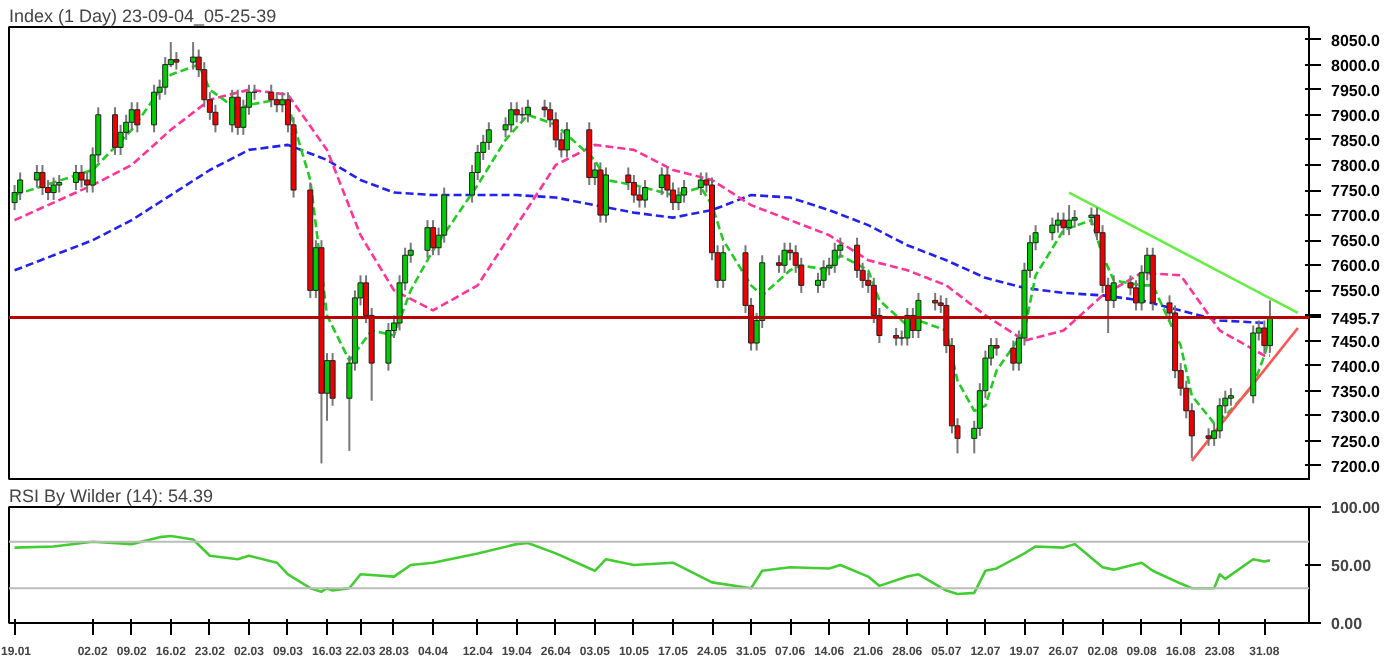 The width and height of the screenshot is (1384, 664). I want to click on y-tick-label: 7450.0, so click(1356, 341).